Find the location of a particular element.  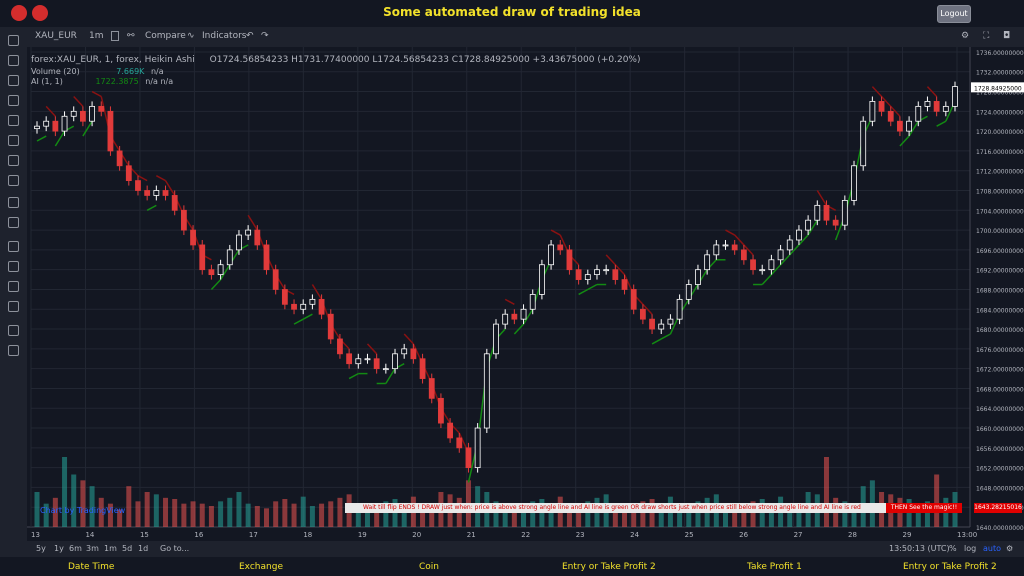

range-1y: 1y is located at coordinates (59, 548).